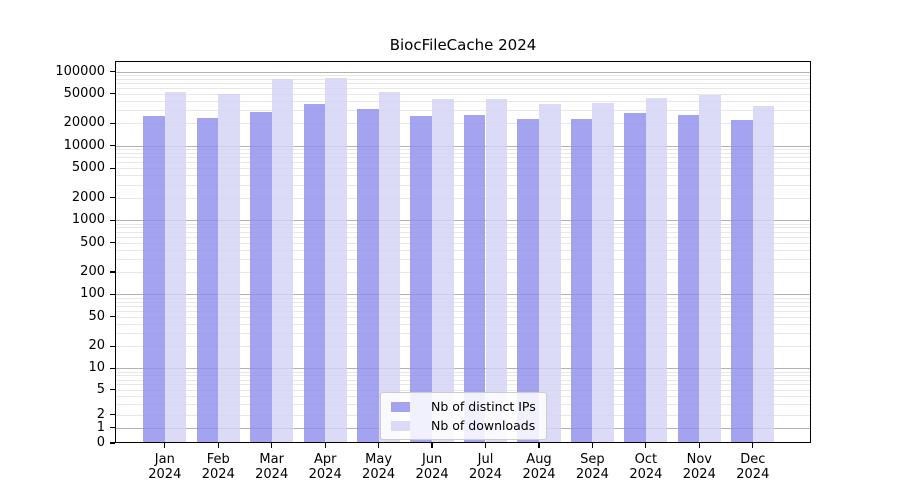 The image size is (900, 500). What do you see at coordinates (314, 273) in the screenshot?
I see `bar-distinct-ips-apr` at bounding box center [314, 273].